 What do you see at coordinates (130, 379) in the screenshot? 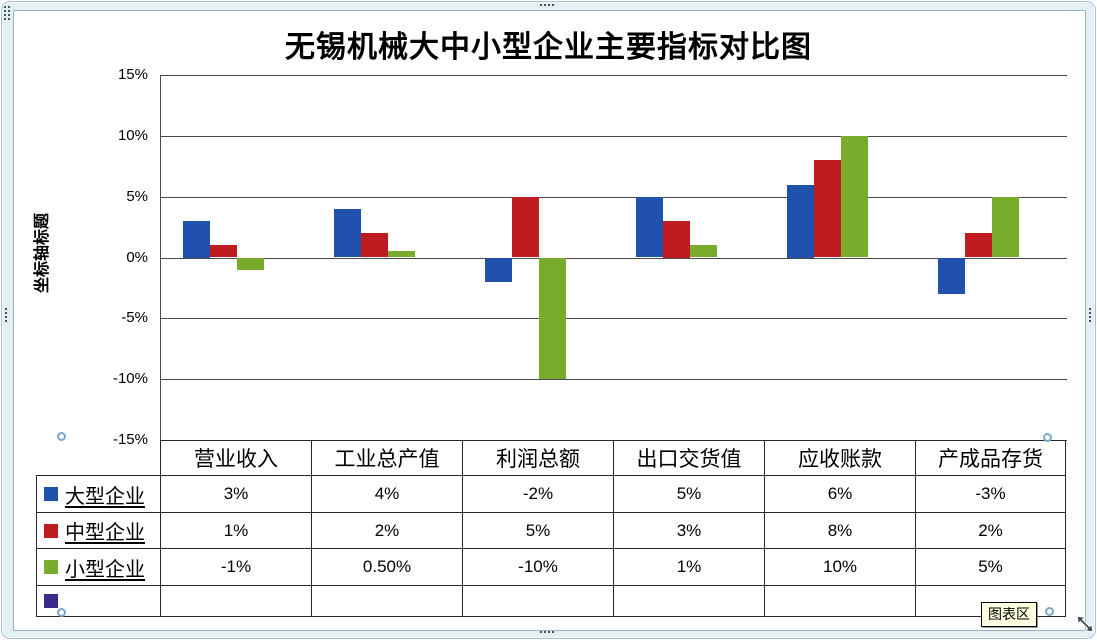
I see `y-tick-label: -10%` at bounding box center [130, 379].